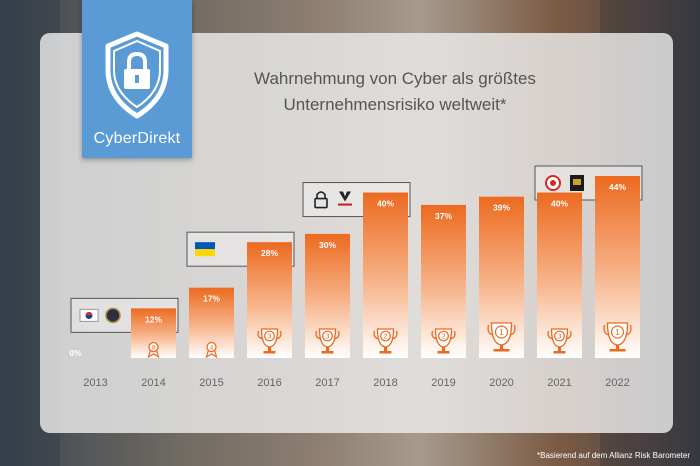 The image size is (700, 466). What do you see at coordinates (385, 290) in the screenshot?
I see `bar-group: 40% 2 2018` at bounding box center [385, 290].